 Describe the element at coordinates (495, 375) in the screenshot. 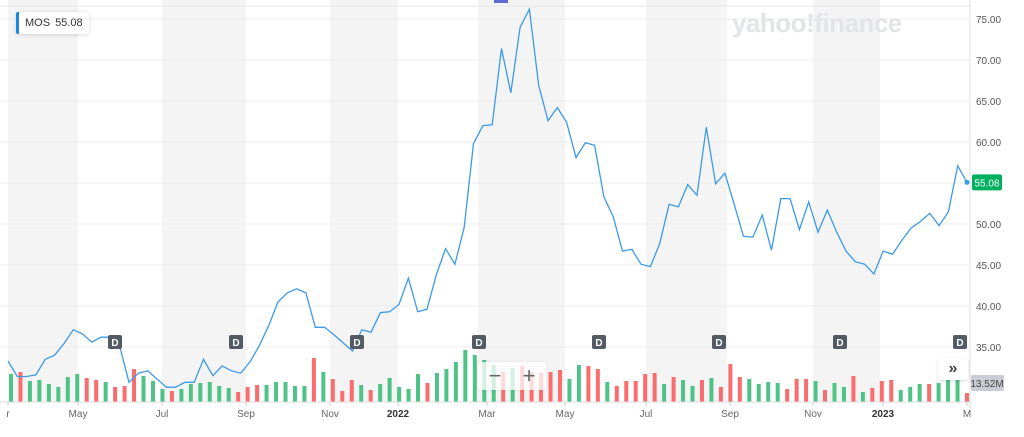

I see `zoom-out-button: −` at that location.